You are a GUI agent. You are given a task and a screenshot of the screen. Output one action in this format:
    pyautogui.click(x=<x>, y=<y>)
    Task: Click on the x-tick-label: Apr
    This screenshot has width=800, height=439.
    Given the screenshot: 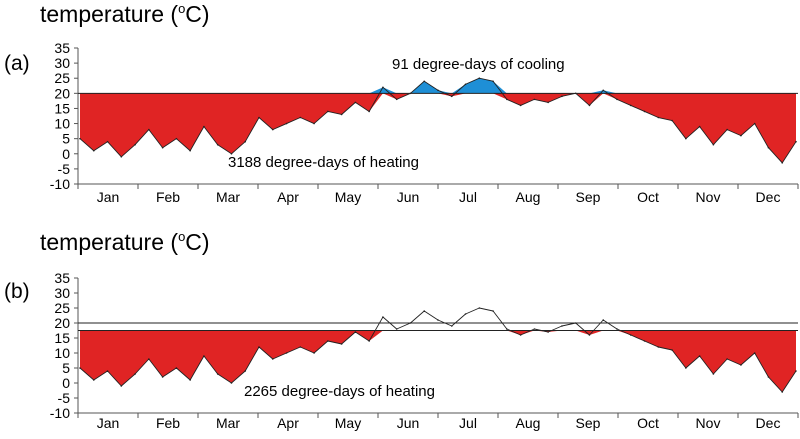 What is the action you would take?
    pyautogui.click(x=288, y=423)
    